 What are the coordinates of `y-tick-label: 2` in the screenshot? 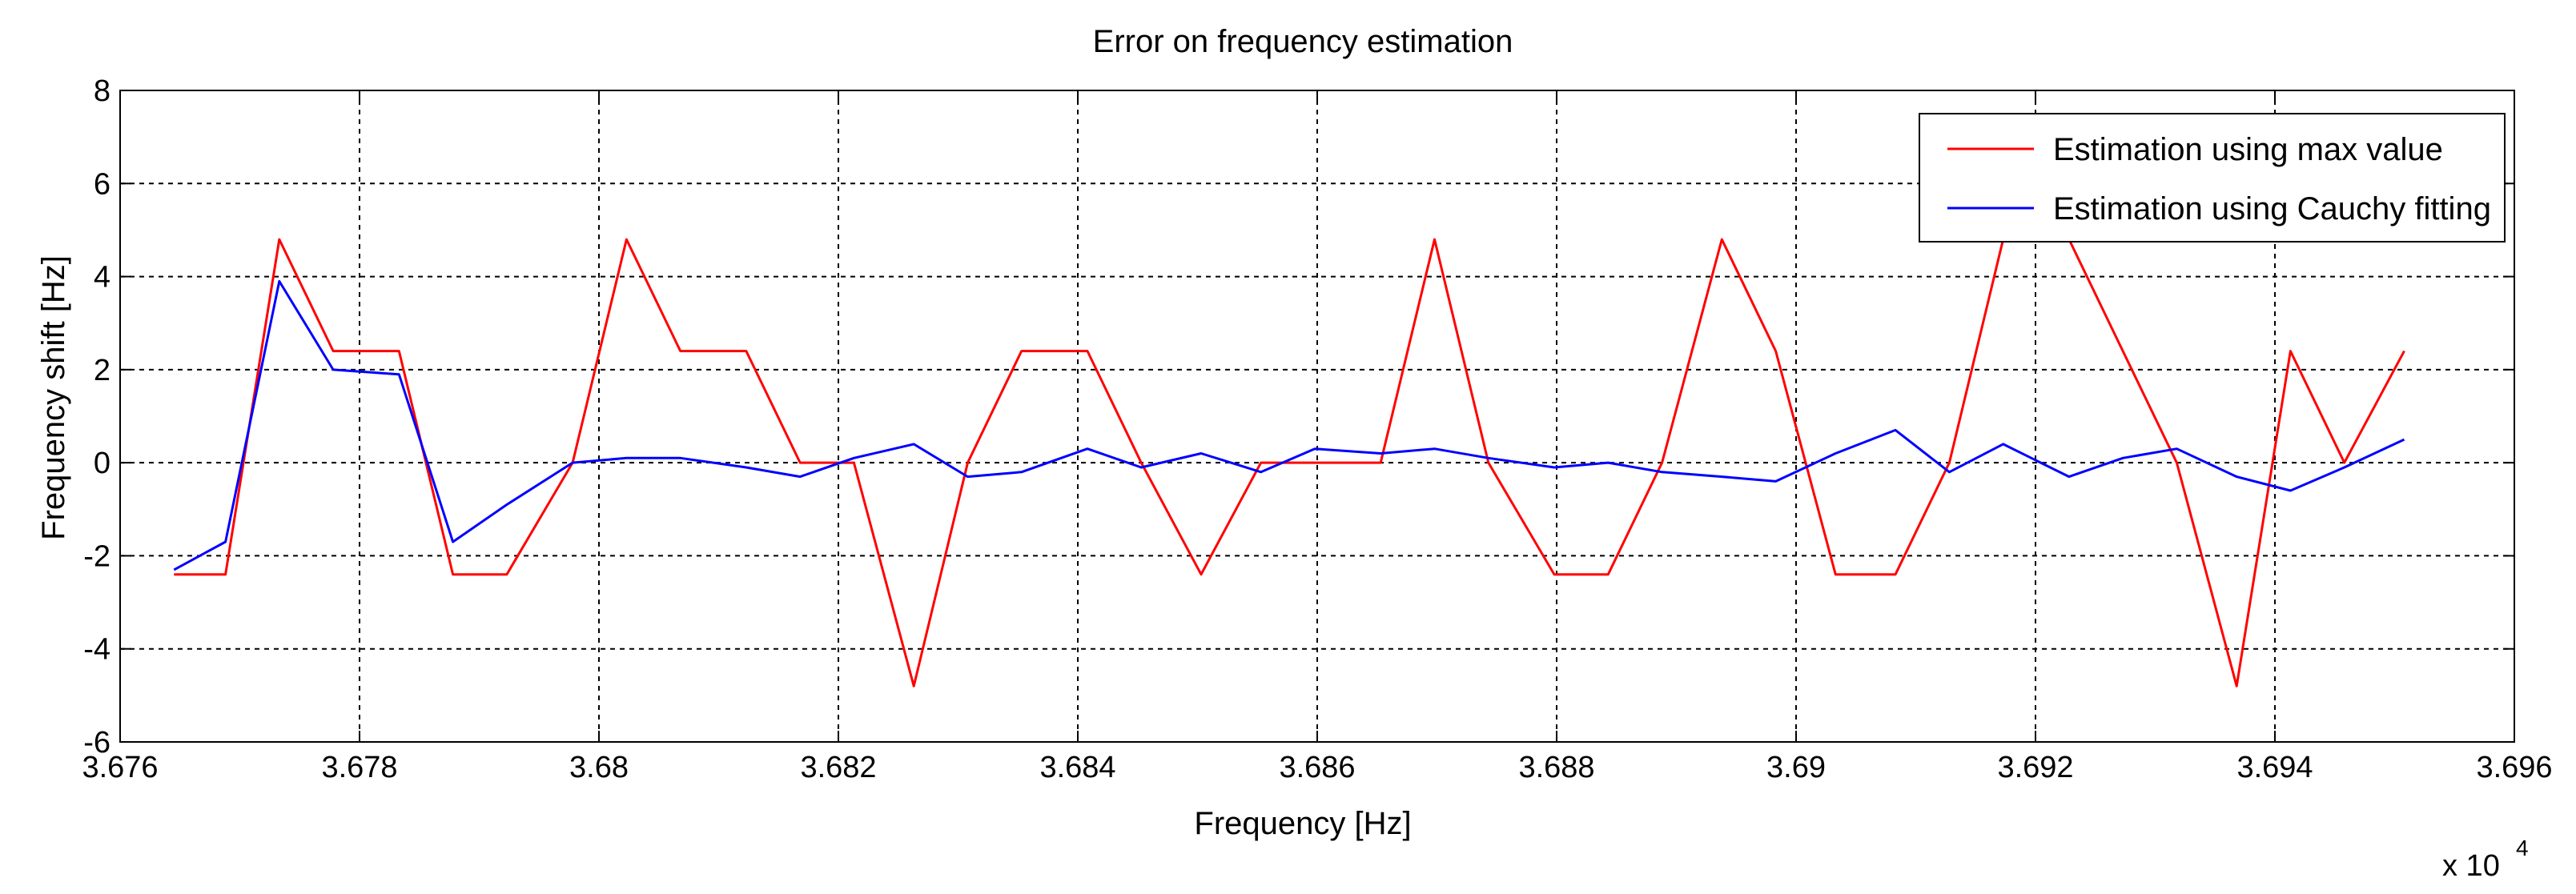 It's located at (102, 370).